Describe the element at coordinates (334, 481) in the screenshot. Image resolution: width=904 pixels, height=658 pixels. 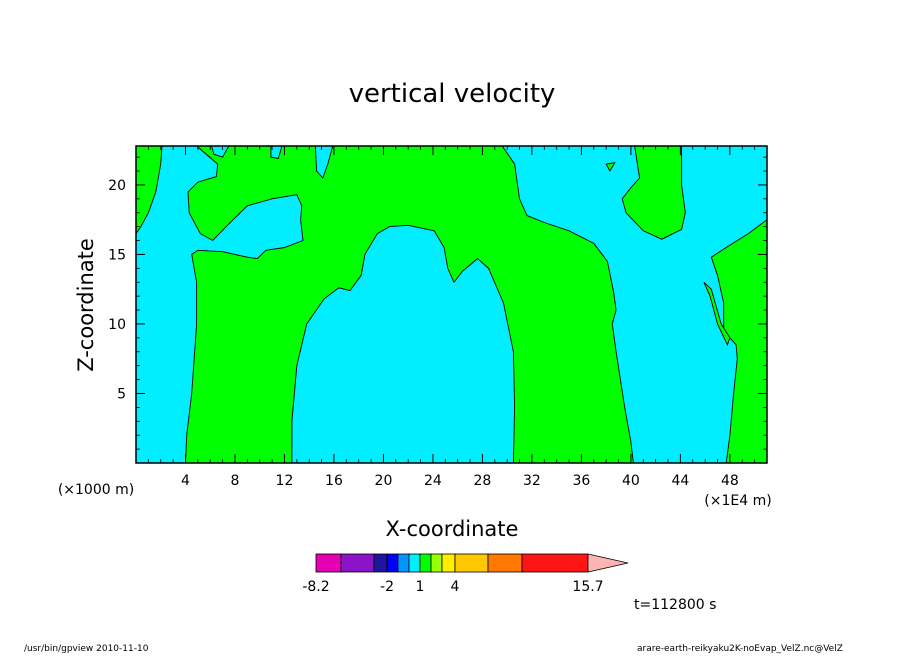
I see `x-tick-label: 16` at that location.